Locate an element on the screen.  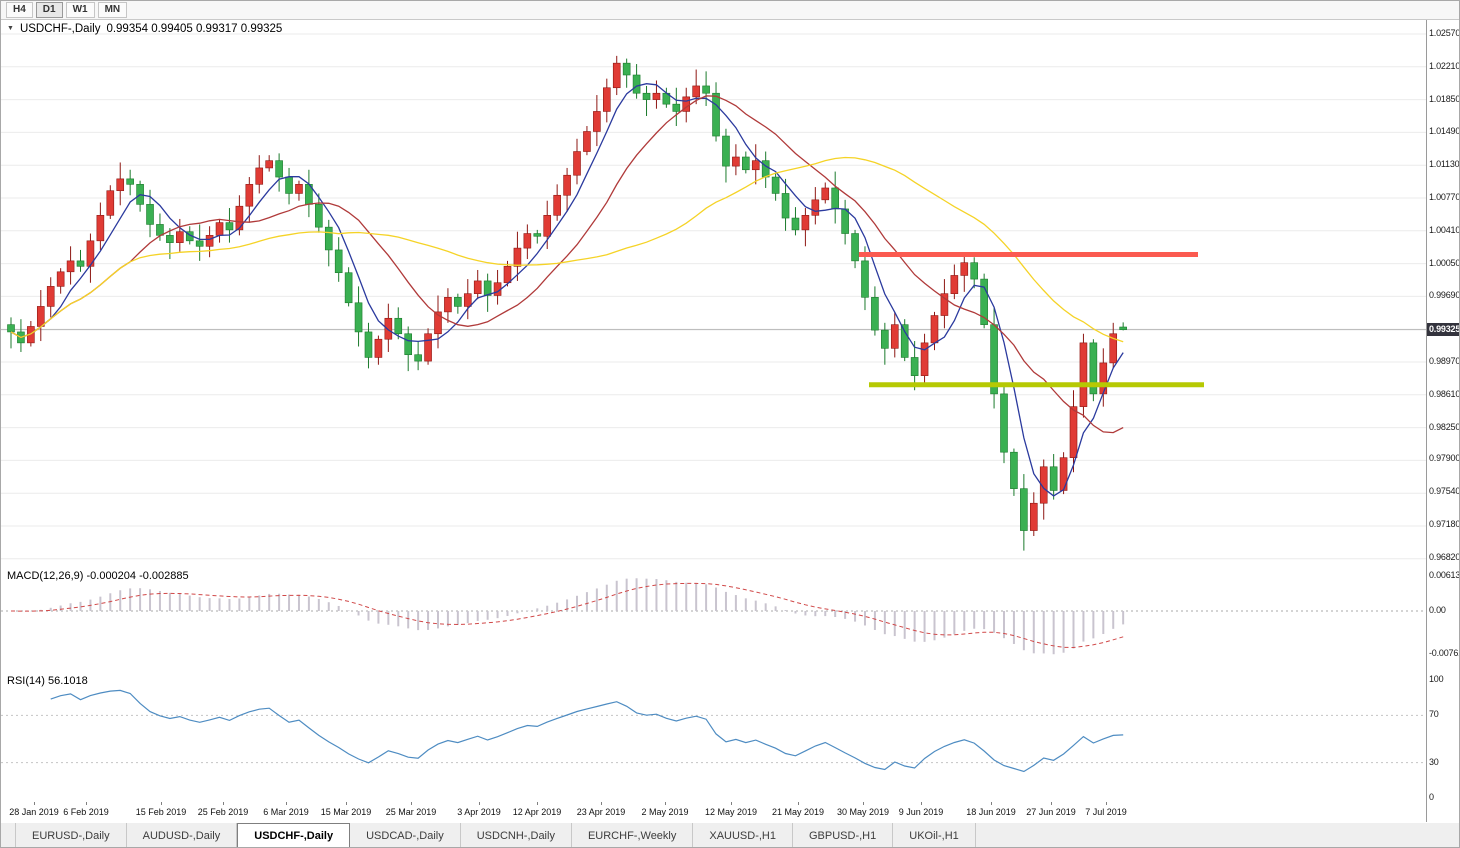
timeframe-button-w1: W1 is located at coordinates (80, 10).